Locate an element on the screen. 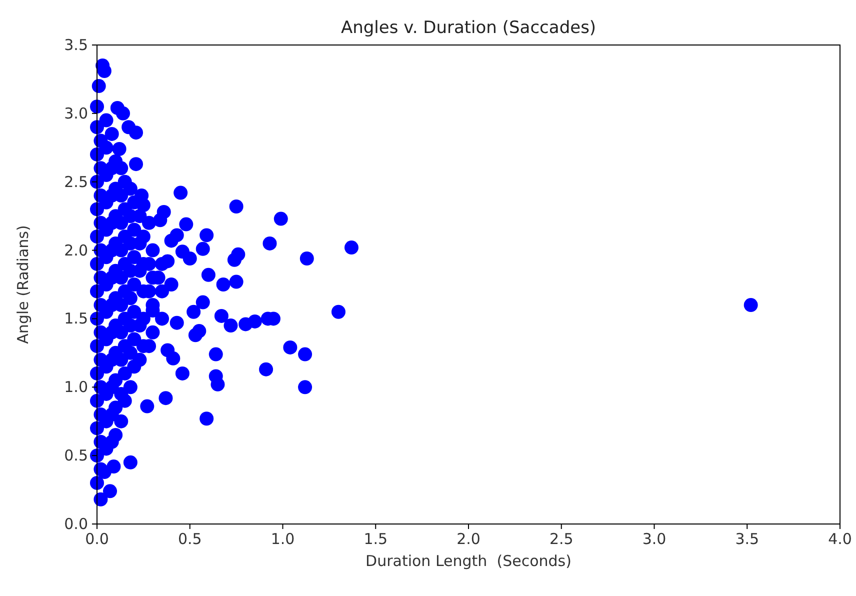  y-axis-title: Angle (Radians) is located at coordinates (23, 284).